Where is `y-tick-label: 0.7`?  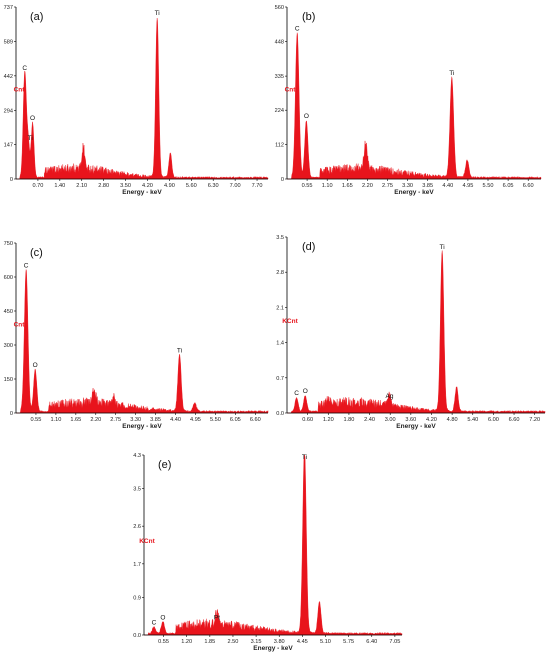
y-tick-label: 0.7 is located at coordinates (280, 379).